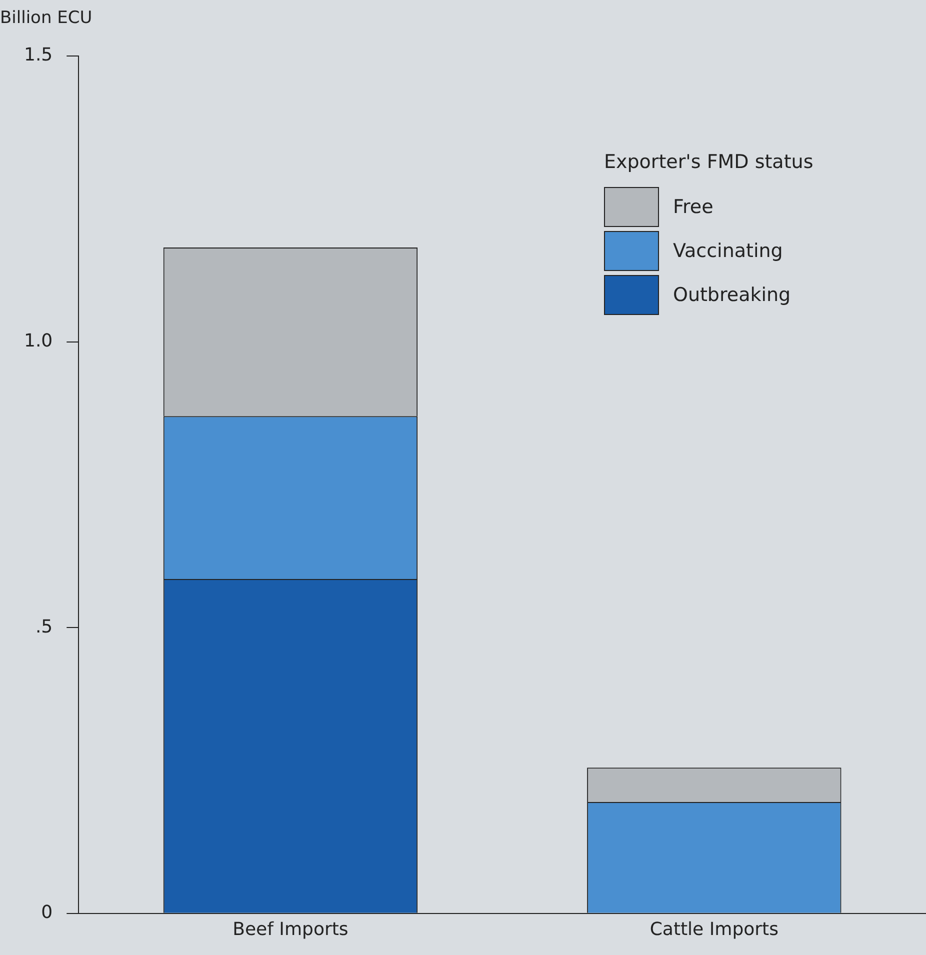  Describe the element at coordinates (38, 55) in the screenshot. I see `y-tick-label: 1.5` at that location.